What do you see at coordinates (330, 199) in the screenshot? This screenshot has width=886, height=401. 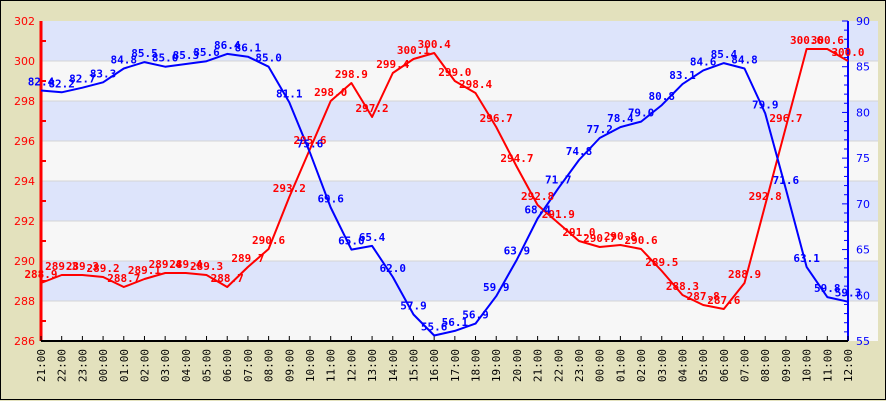 I see `blue-series-data-label: 69.6` at bounding box center [330, 199].